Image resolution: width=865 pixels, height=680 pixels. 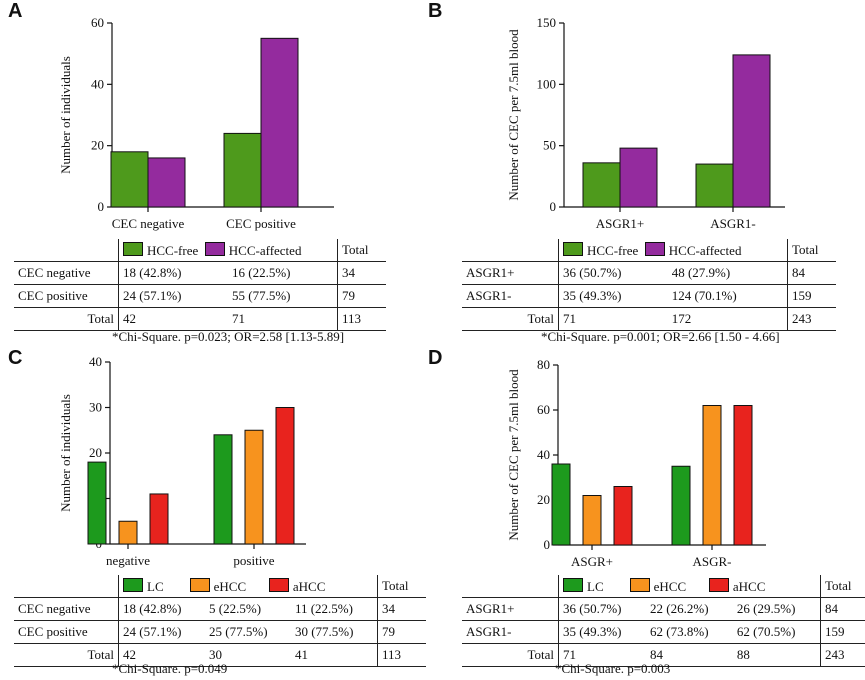 I want to click on legend-ahcc: aHCC, so click(x=749, y=586).